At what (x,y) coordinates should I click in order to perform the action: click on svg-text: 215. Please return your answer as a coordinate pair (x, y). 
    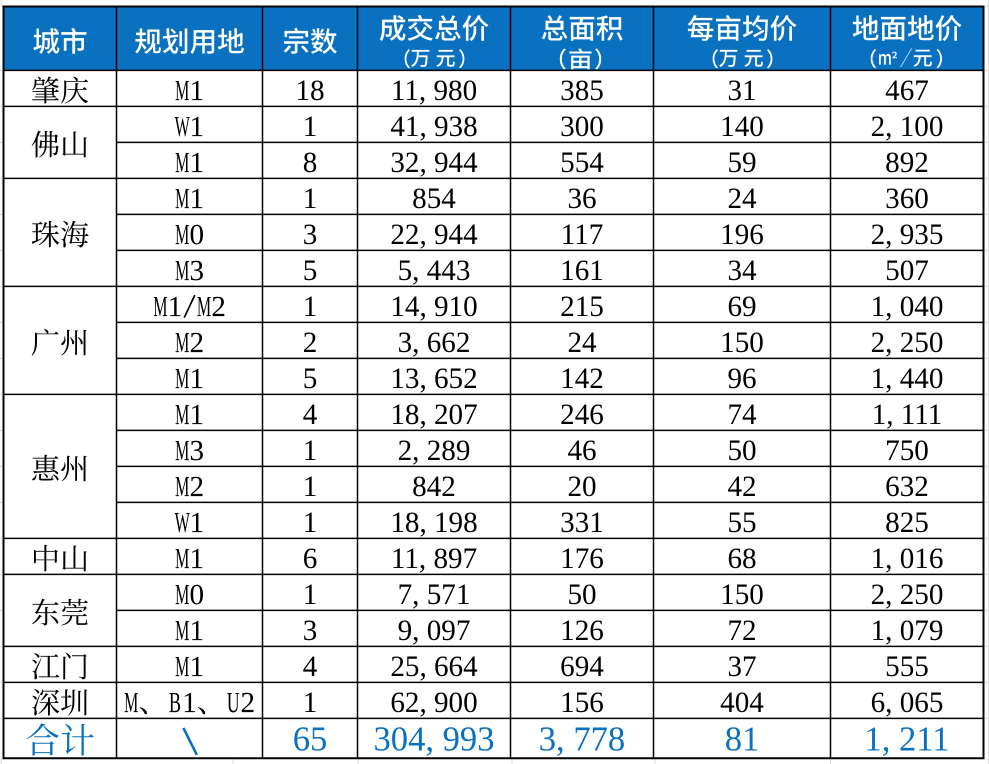
    Looking at the image, I should click on (582, 307).